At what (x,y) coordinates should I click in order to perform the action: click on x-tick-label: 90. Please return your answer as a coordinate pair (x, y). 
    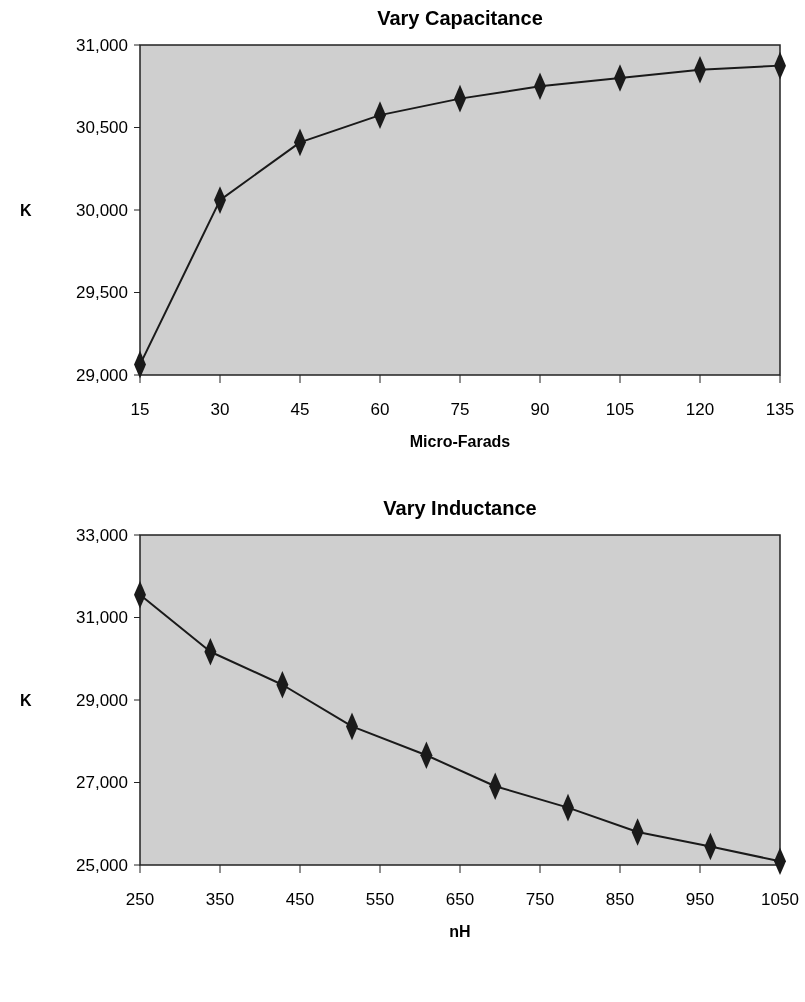
    Looking at the image, I should click on (540, 409).